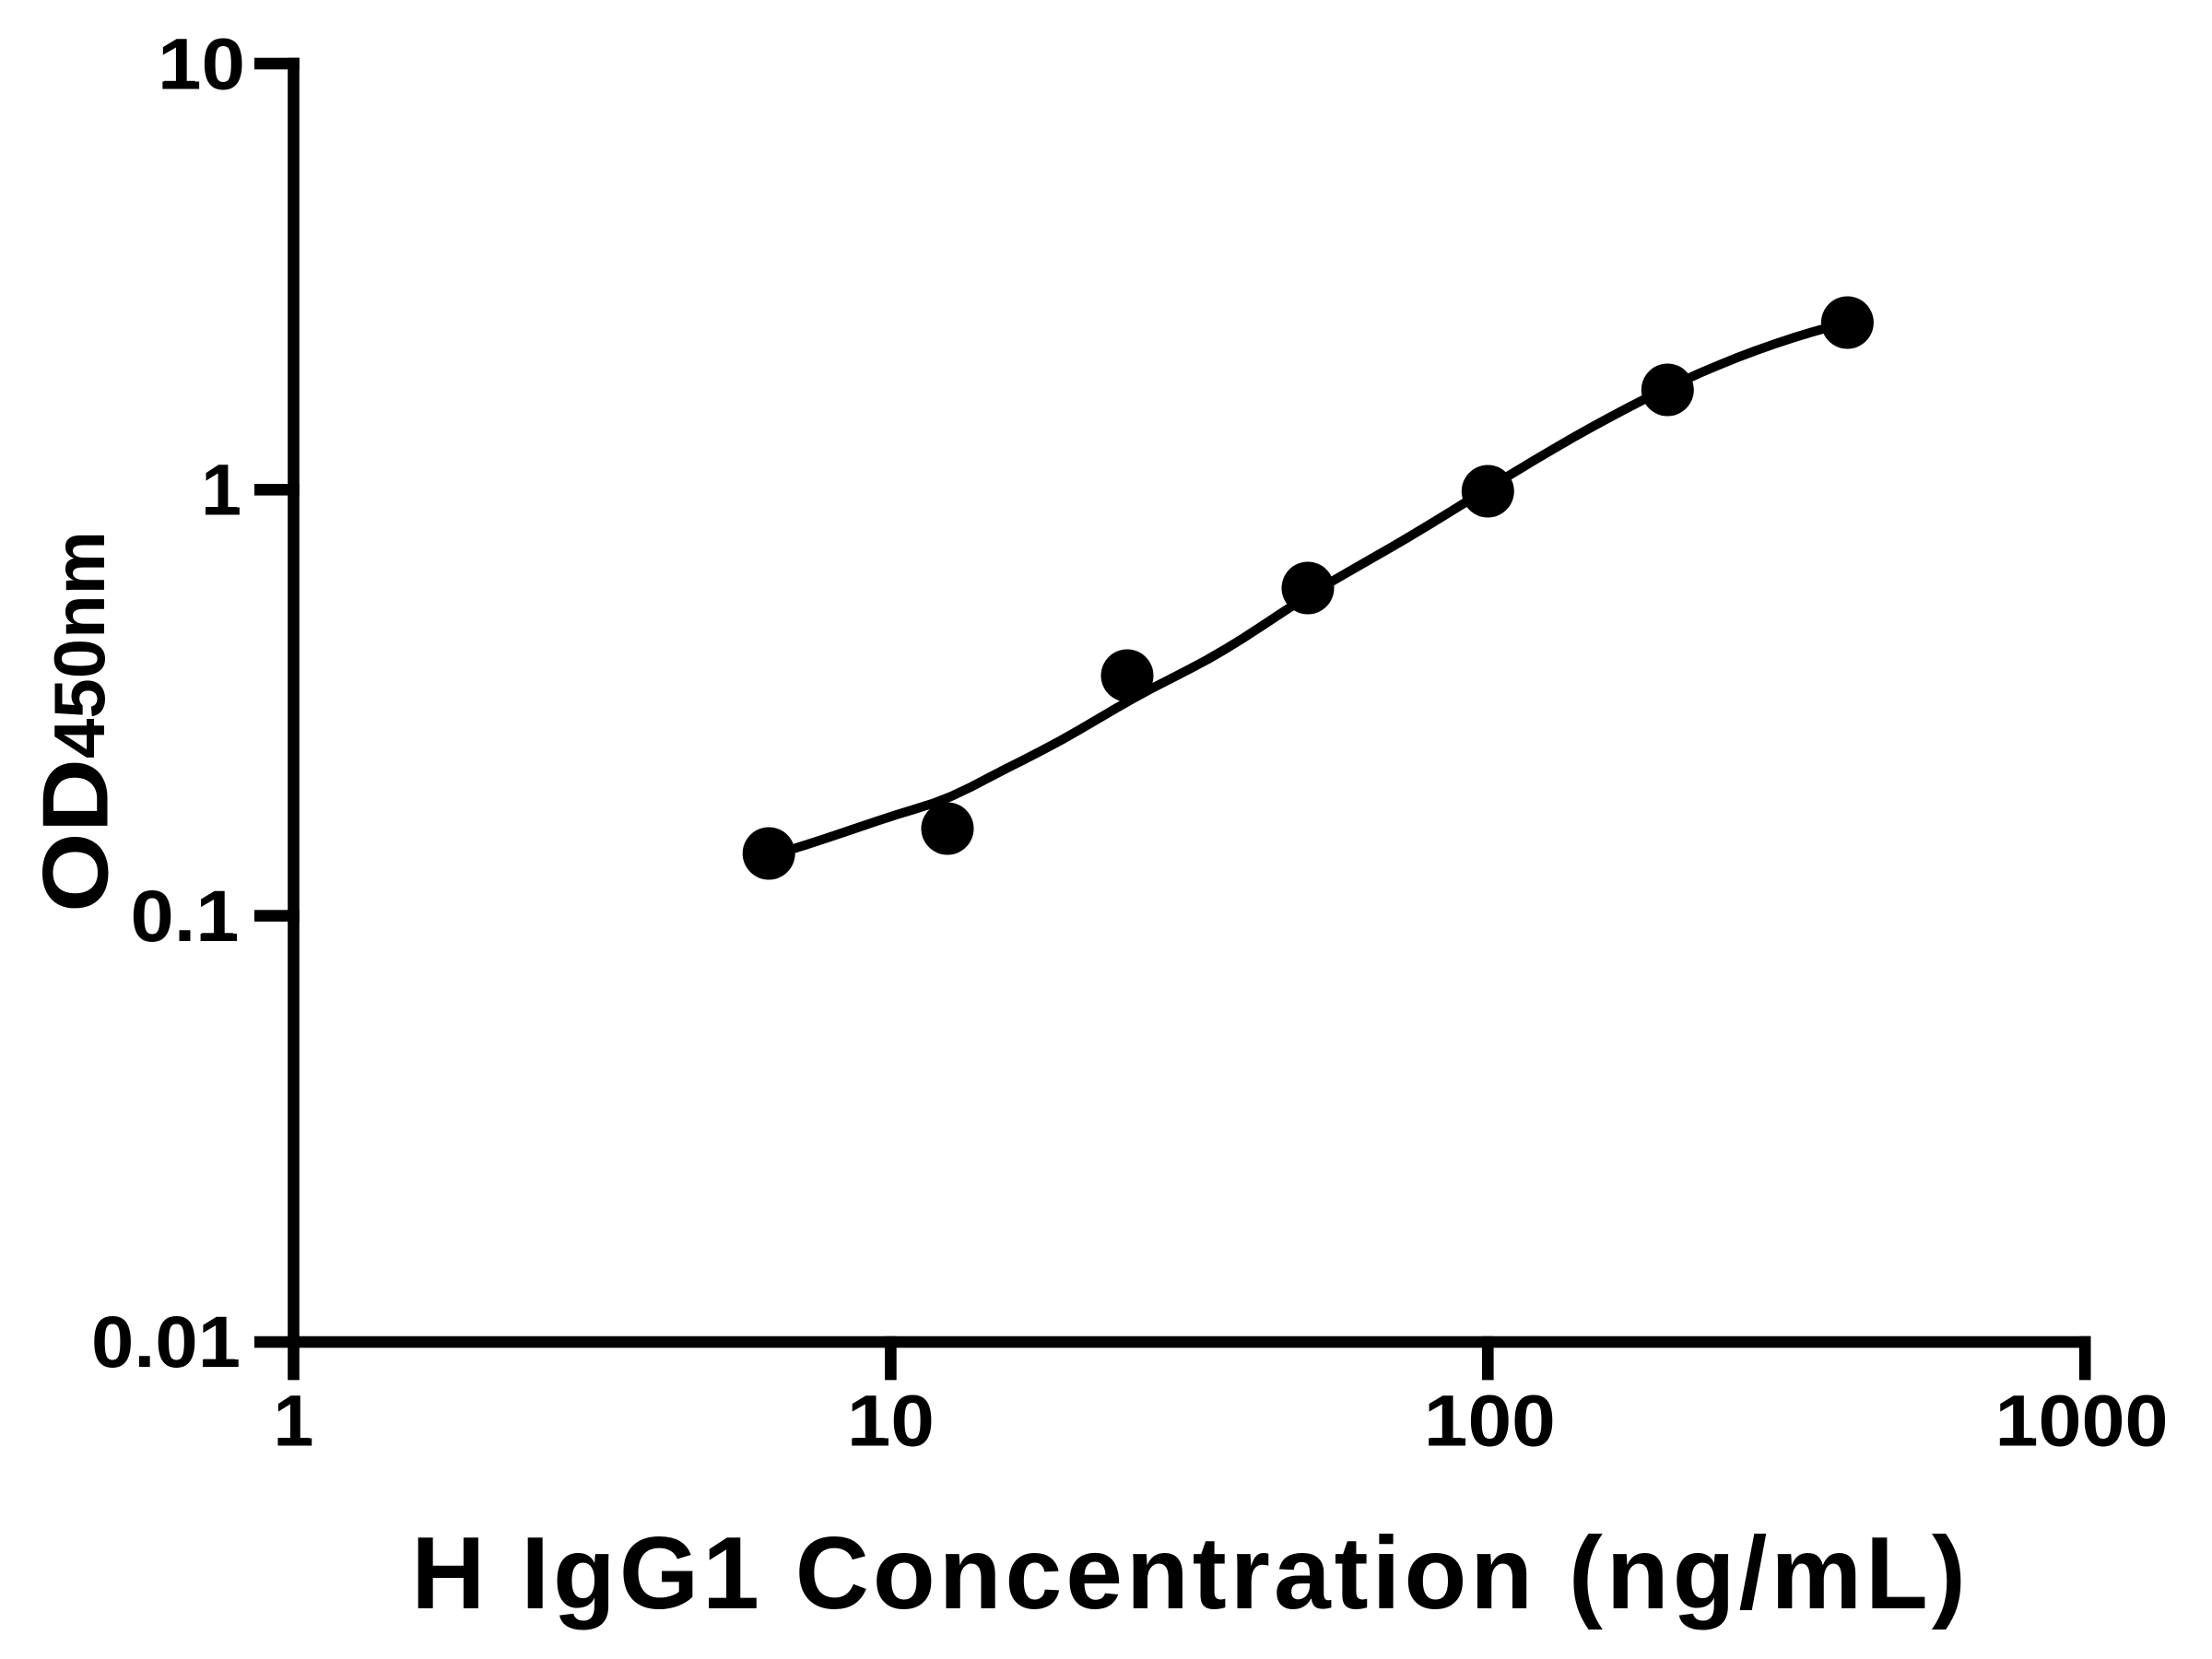  Describe the element at coordinates (79, 645) in the screenshot. I see `svg-text: 450nm` at that location.